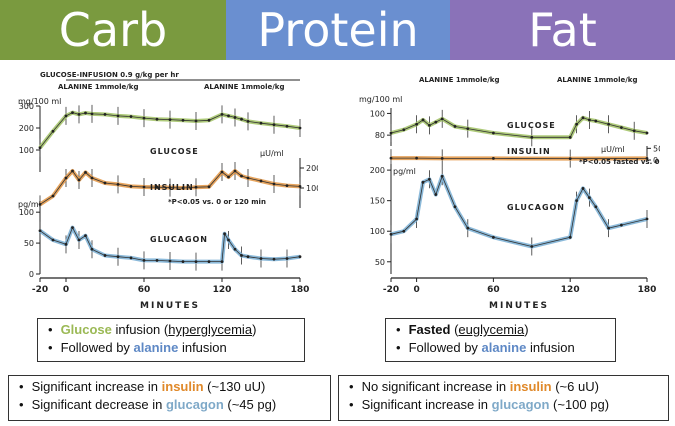  Describe the element at coordinates (570, 290) in the screenshot. I see `x-tick-label: 120` at that location.